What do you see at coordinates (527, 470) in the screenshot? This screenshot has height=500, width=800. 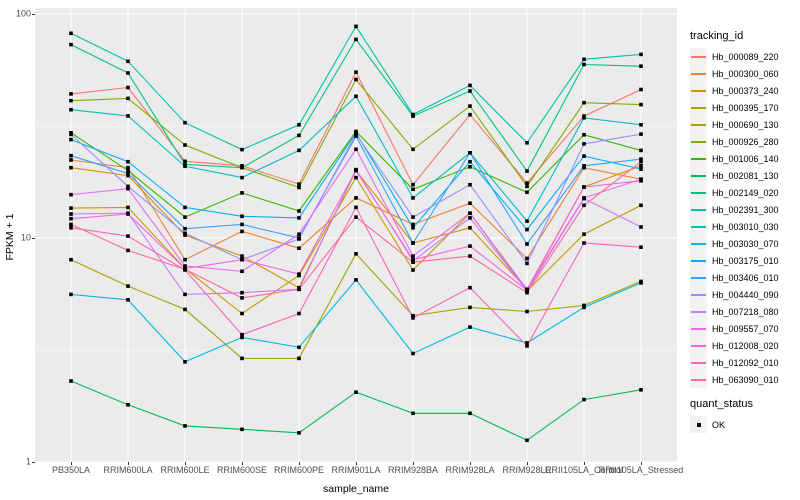 I see `x-tick-label: RRIM928LE` at bounding box center [527, 470].